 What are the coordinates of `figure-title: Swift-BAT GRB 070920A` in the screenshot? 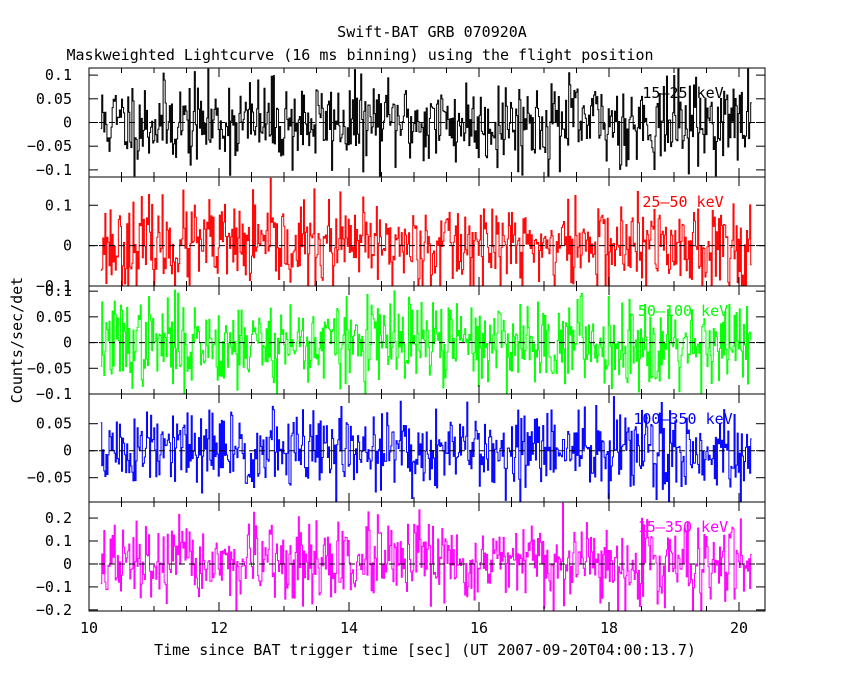 It's located at (432, 32).